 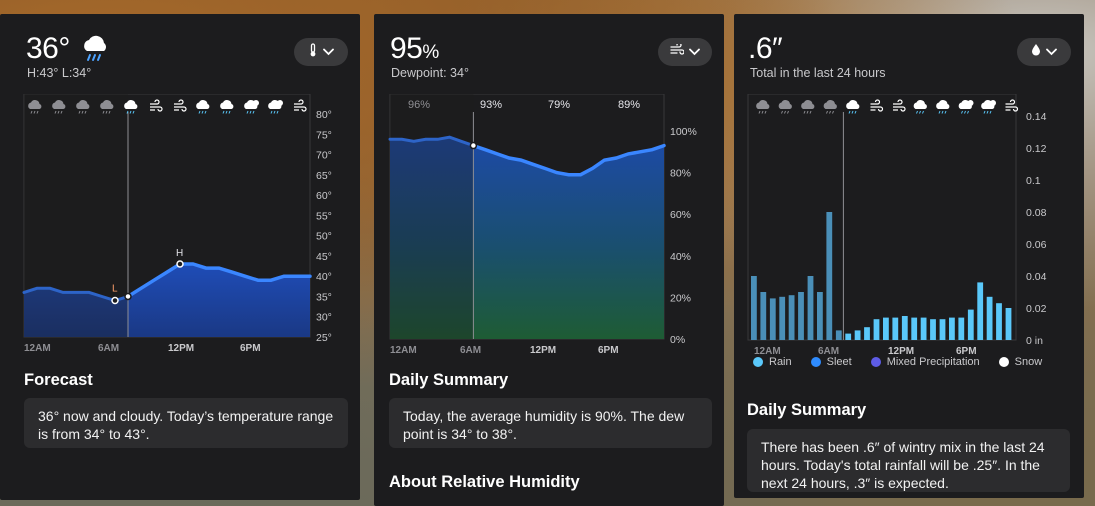 I want to click on y-tick-label: 0%, so click(x=677, y=340).